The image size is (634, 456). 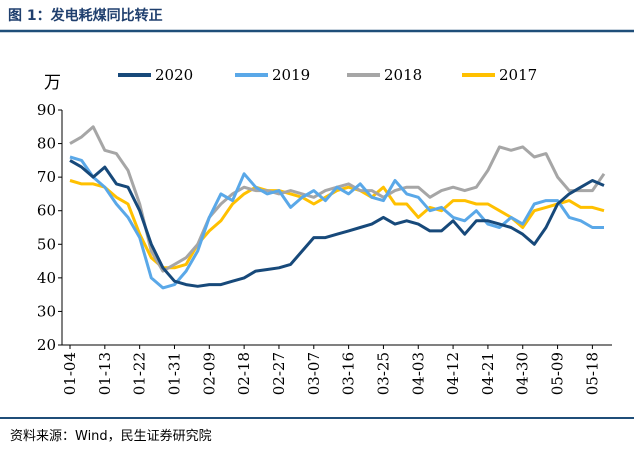 What do you see at coordinates (453, 373) in the screenshot?
I see `x-tick-label: 04-12` at bounding box center [453, 373].